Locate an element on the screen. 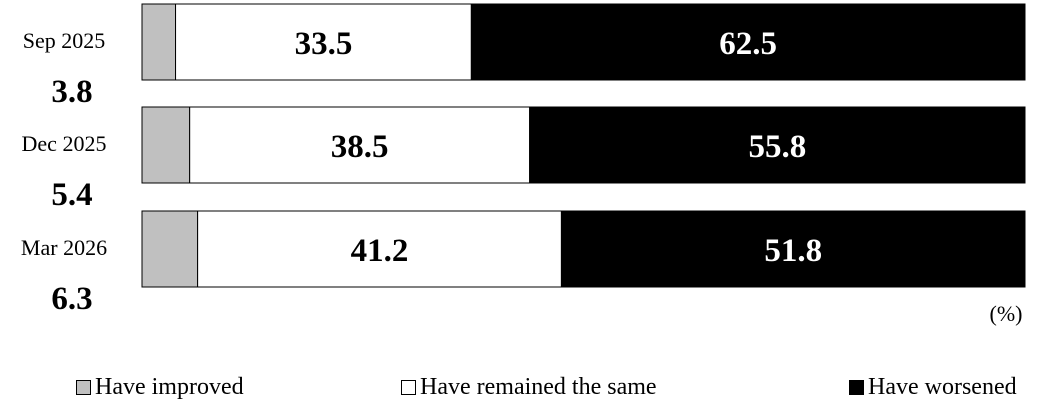  data-label: 33.5 is located at coordinates (324, 44).